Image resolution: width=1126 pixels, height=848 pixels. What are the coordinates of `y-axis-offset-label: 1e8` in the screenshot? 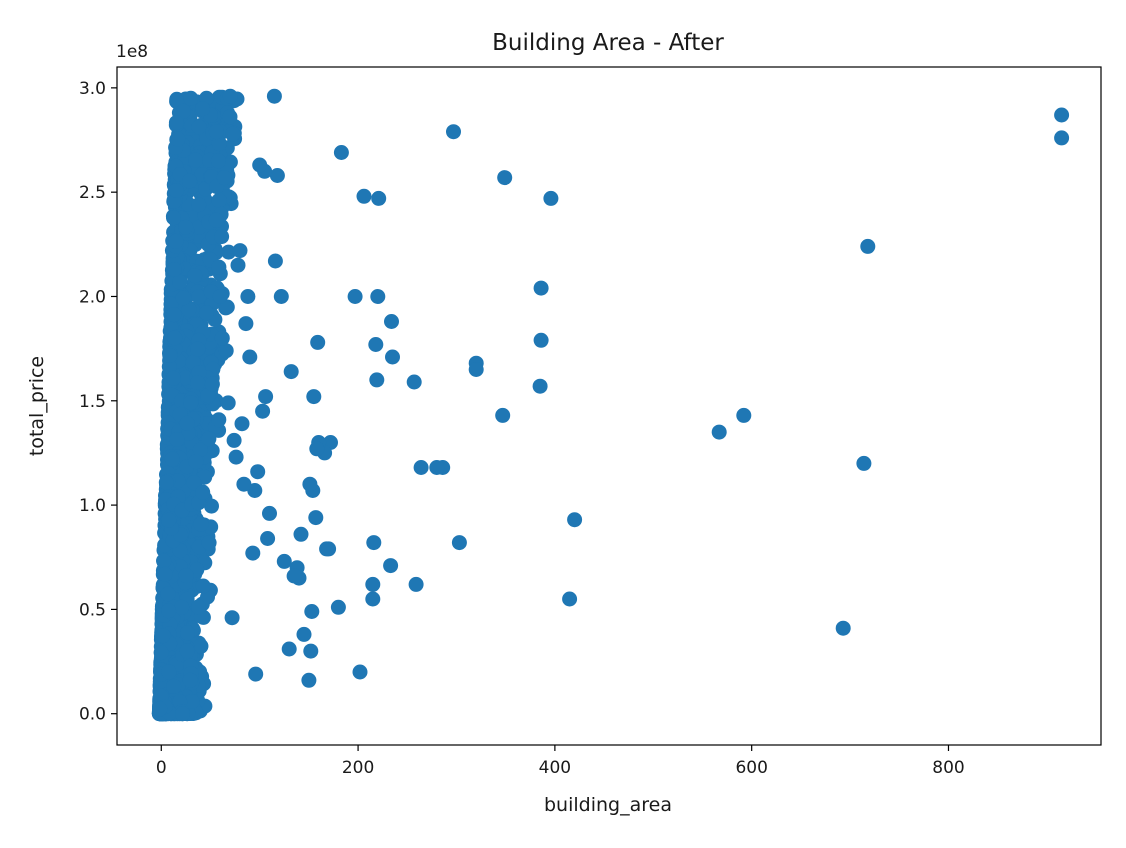 It's located at (132, 52).